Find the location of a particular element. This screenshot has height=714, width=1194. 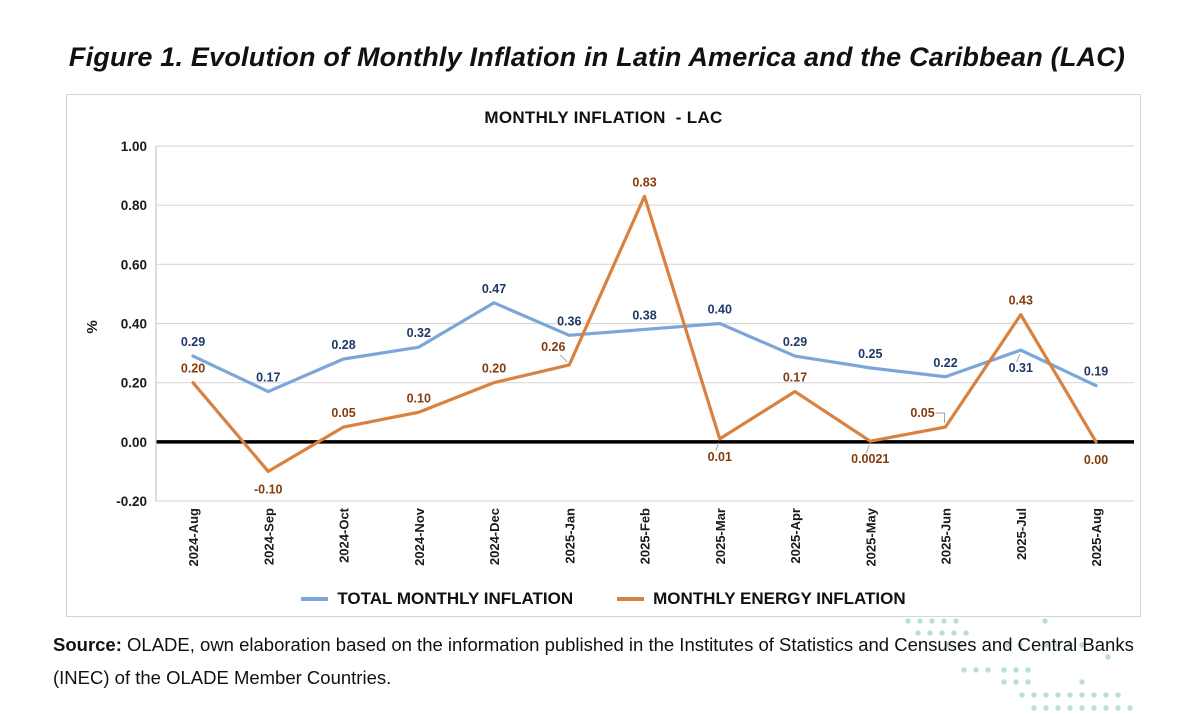

svg-text: 2024-Nov is located at coordinates (419, 536).